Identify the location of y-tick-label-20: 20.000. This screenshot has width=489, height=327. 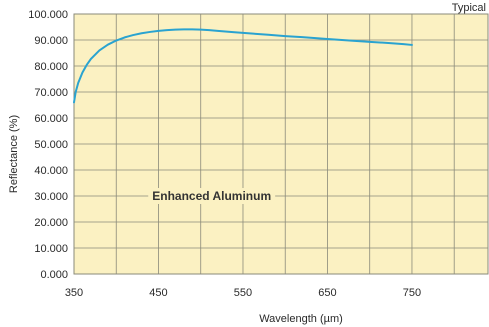
(51, 223).